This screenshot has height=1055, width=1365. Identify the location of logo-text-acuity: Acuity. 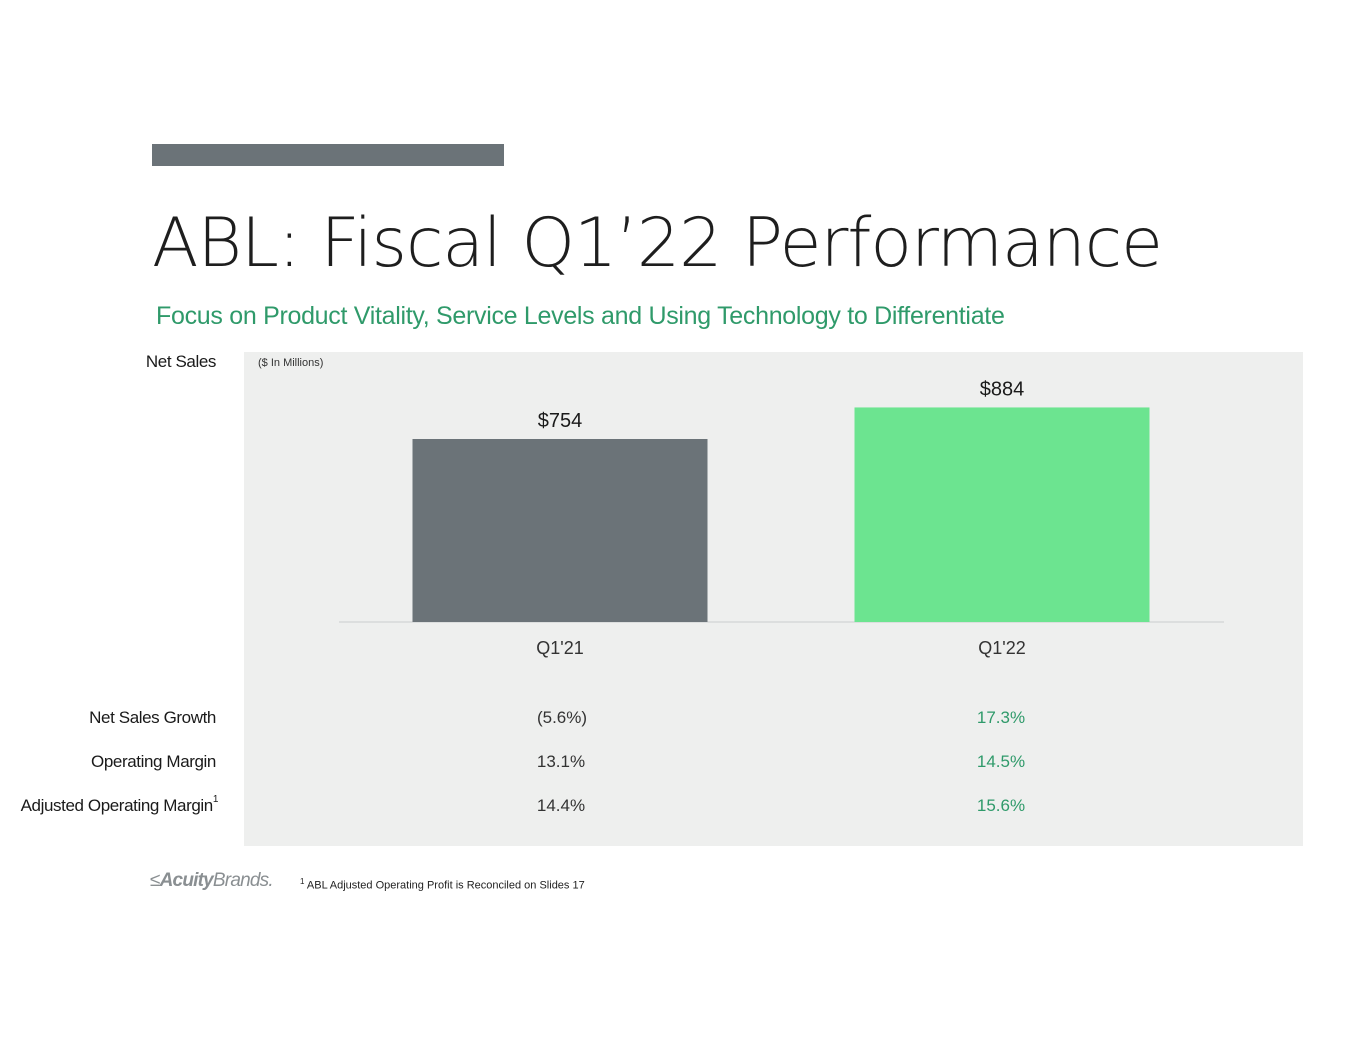
(186, 880).